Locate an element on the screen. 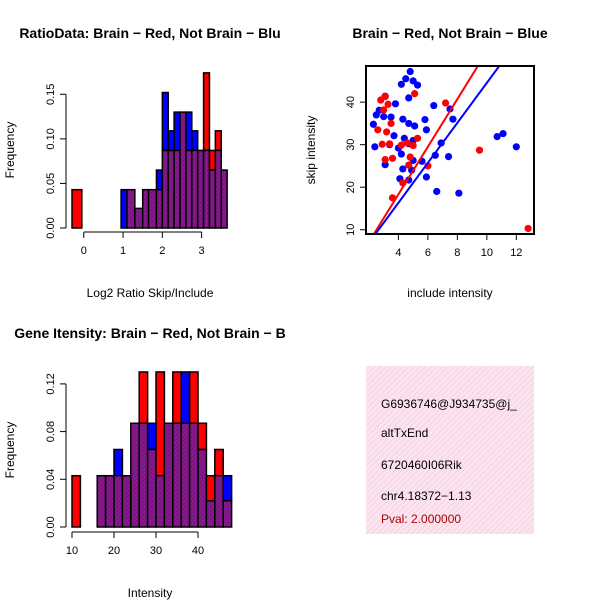  x-tick-label: 4 is located at coordinates (398, 253).